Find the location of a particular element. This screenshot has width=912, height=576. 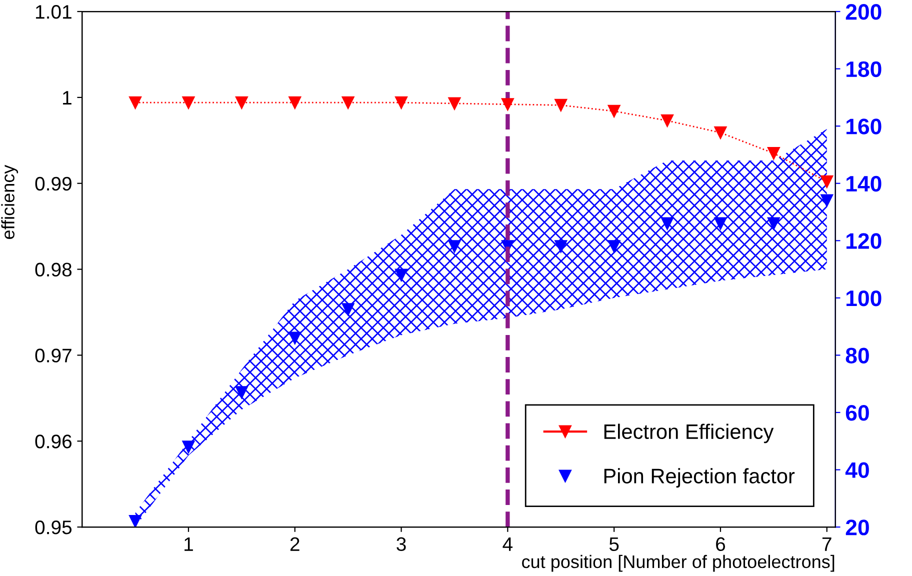

x-tick-label: 5 is located at coordinates (614, 544).